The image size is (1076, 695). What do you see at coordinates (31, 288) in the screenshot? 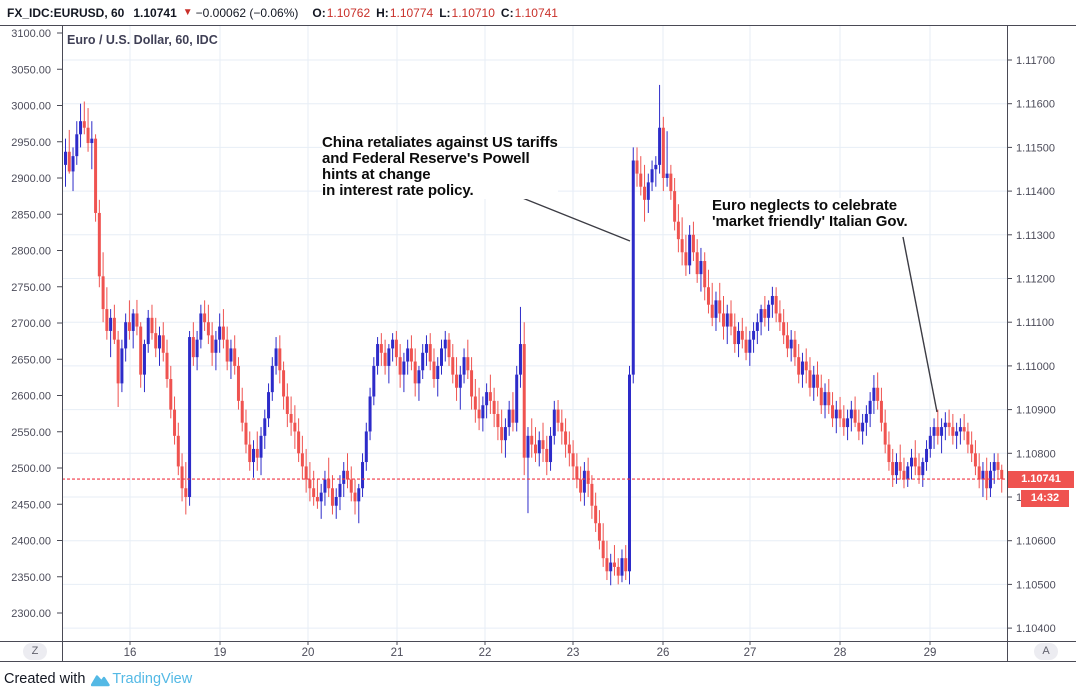
I see `left-axis-label: 2750.00` at bounding box center [31, 288].